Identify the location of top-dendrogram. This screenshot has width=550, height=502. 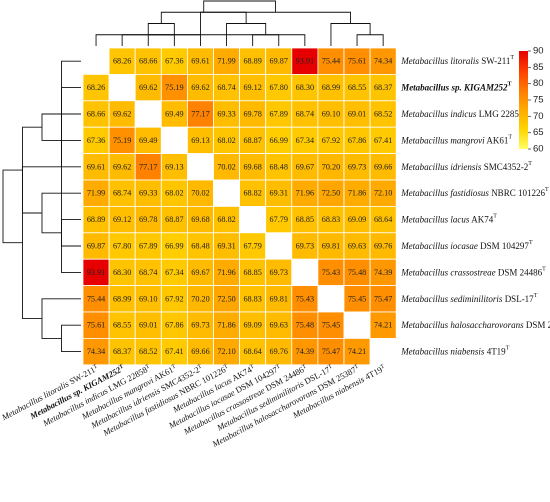
(239, 23).